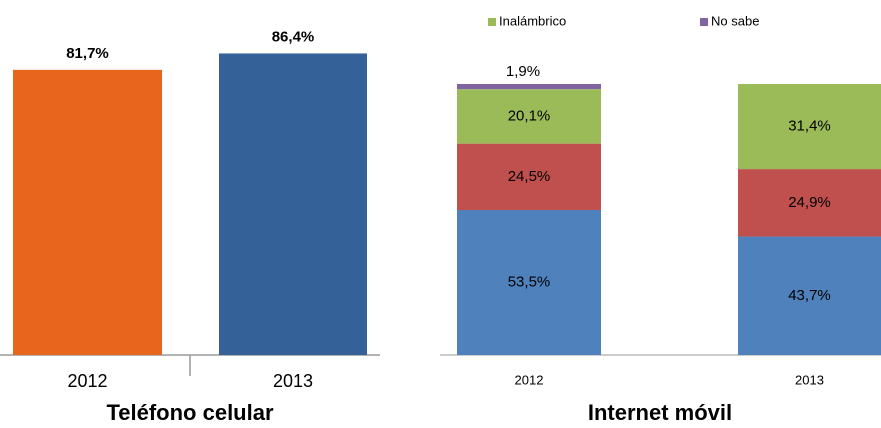 Image resolution: width=881 pixels, height=428 pixels. What do you see at coordinates (293, 36) in the screenshot?
I see `value-label: 86,4%` at bounding box center [293, 36].